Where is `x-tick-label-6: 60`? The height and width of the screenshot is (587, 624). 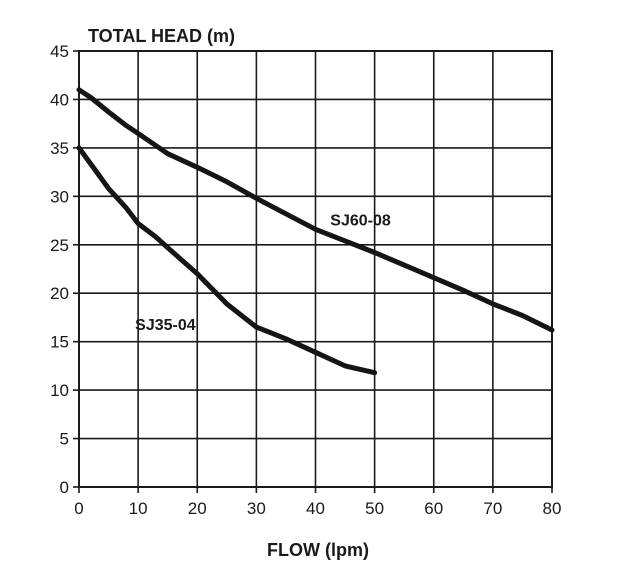 x-tick-label-6: 60 is located at coordinates (433, 508).